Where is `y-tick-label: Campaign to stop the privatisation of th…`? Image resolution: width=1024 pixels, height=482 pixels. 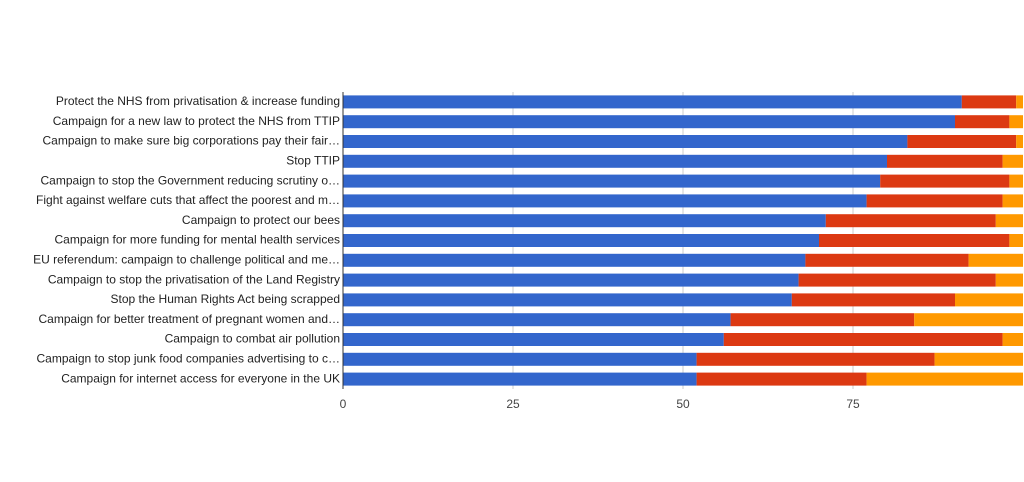
y-tick-label: Campaign to stop the privatisation of th… is located at coordinates (194, 279).